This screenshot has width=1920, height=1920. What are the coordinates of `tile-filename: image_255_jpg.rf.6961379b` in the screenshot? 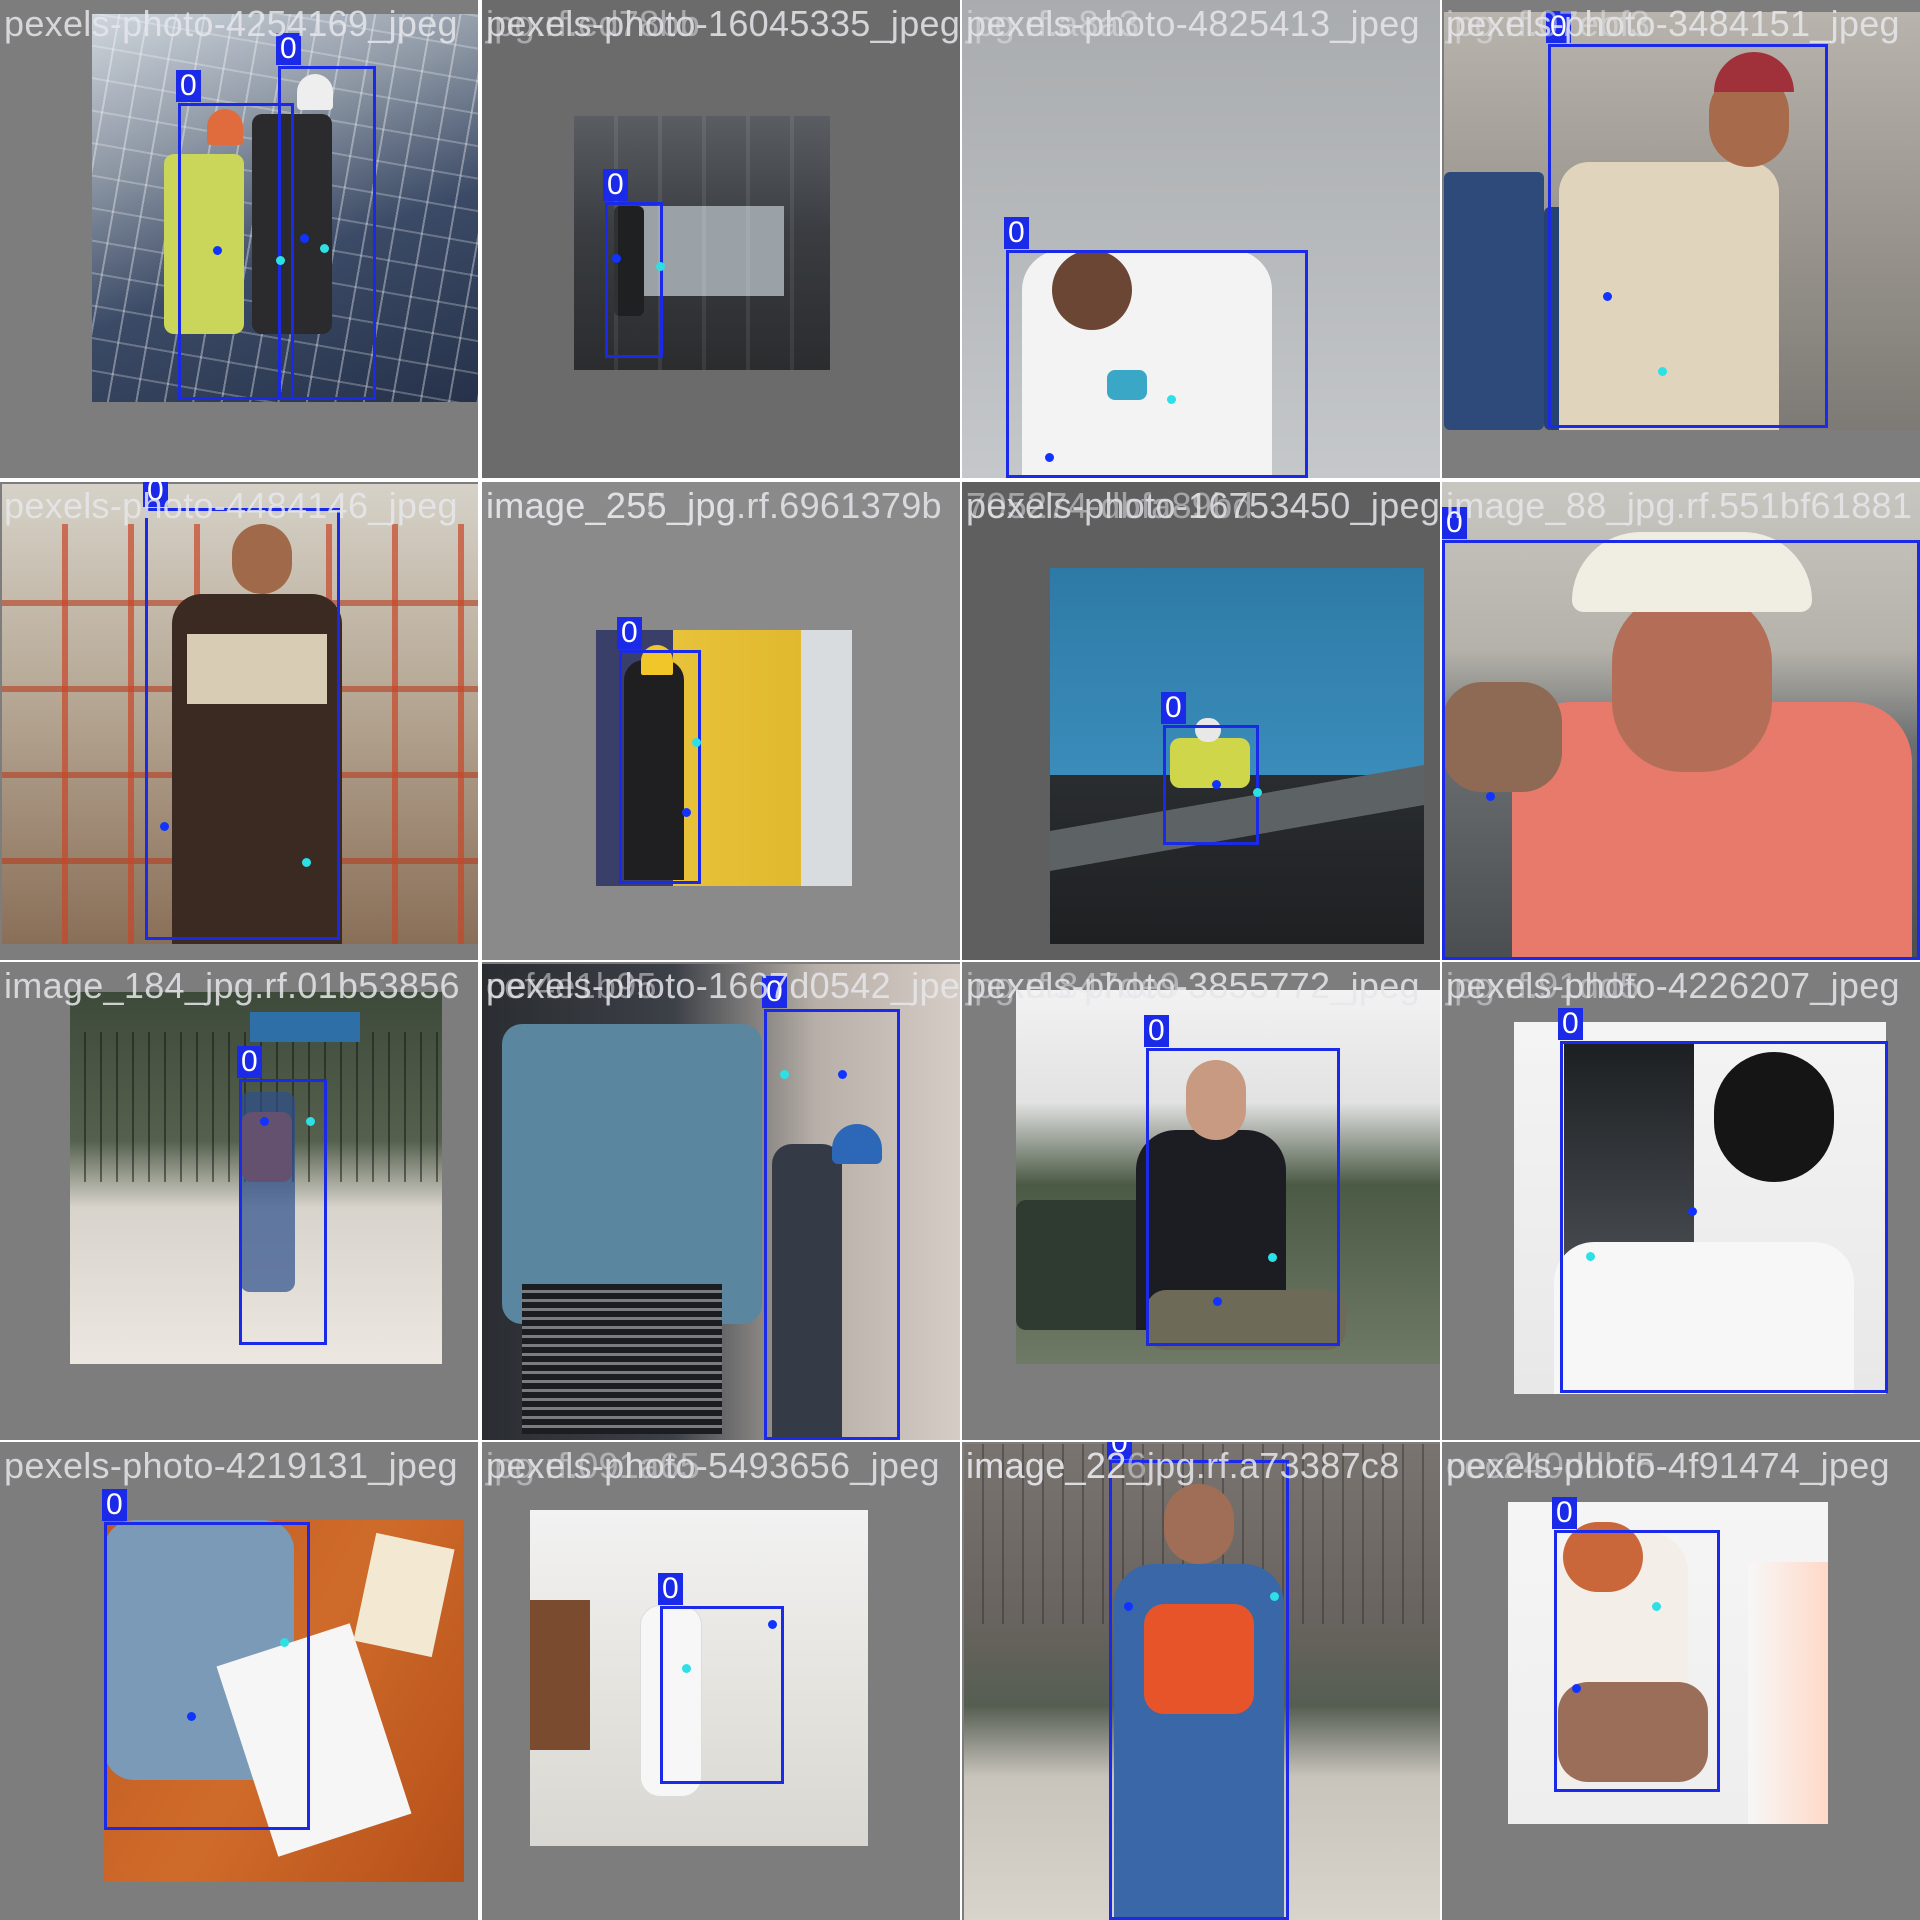 It's located at (714, 505).